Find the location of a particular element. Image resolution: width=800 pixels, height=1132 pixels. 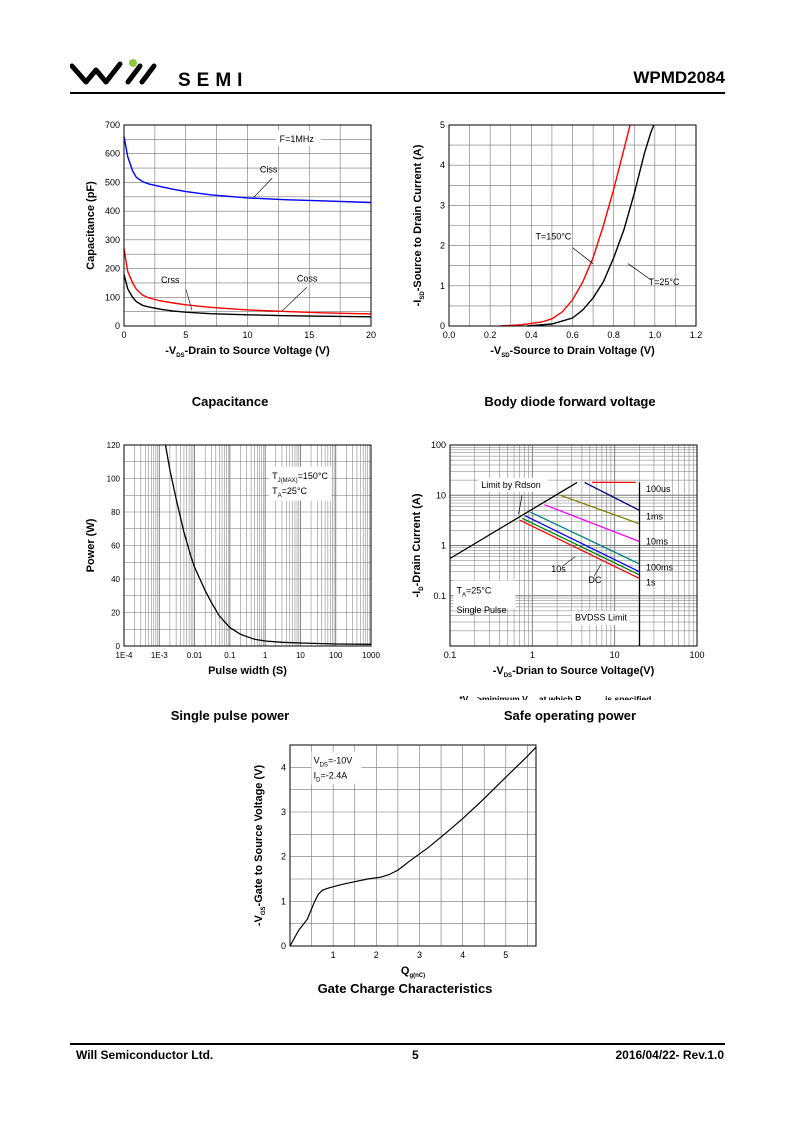

x-tick-label: 3 is located at coordinates (419, 955).